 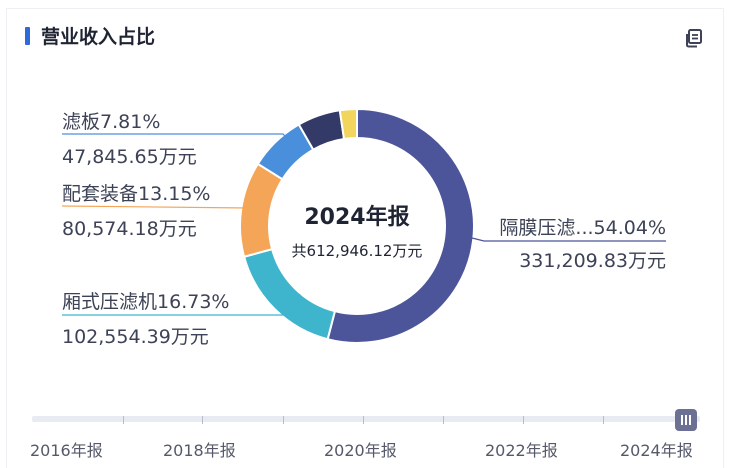 I want to click on center-total-label: 共612,946.12万元, so click(x=357, y=251).